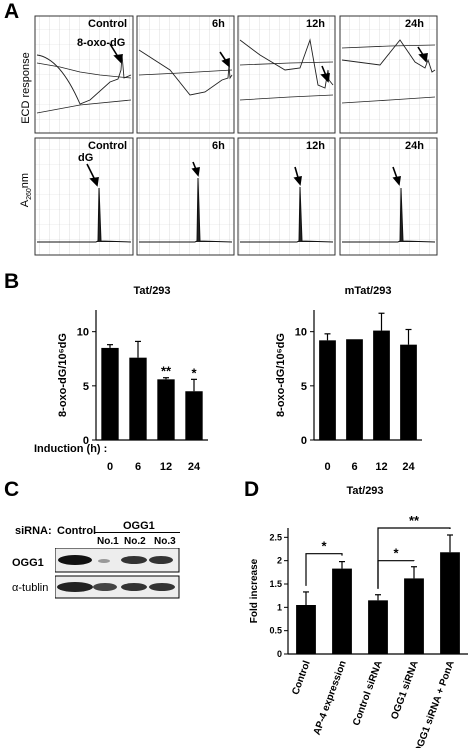  What do you see at coordinates (104, 561) in the screenshot?
I see `band-ogg1-no1` at bounding box center [104, 561].